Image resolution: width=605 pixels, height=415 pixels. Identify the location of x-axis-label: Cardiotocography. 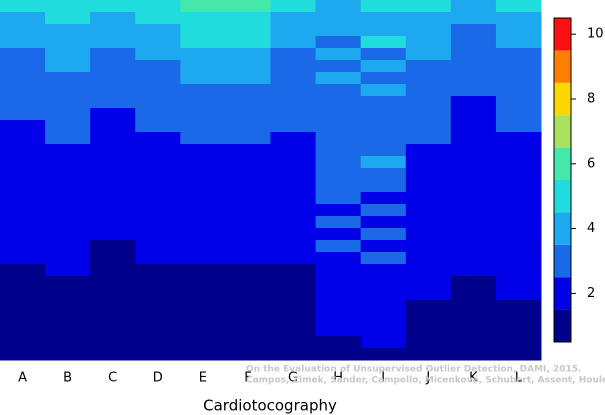
(270, 406).